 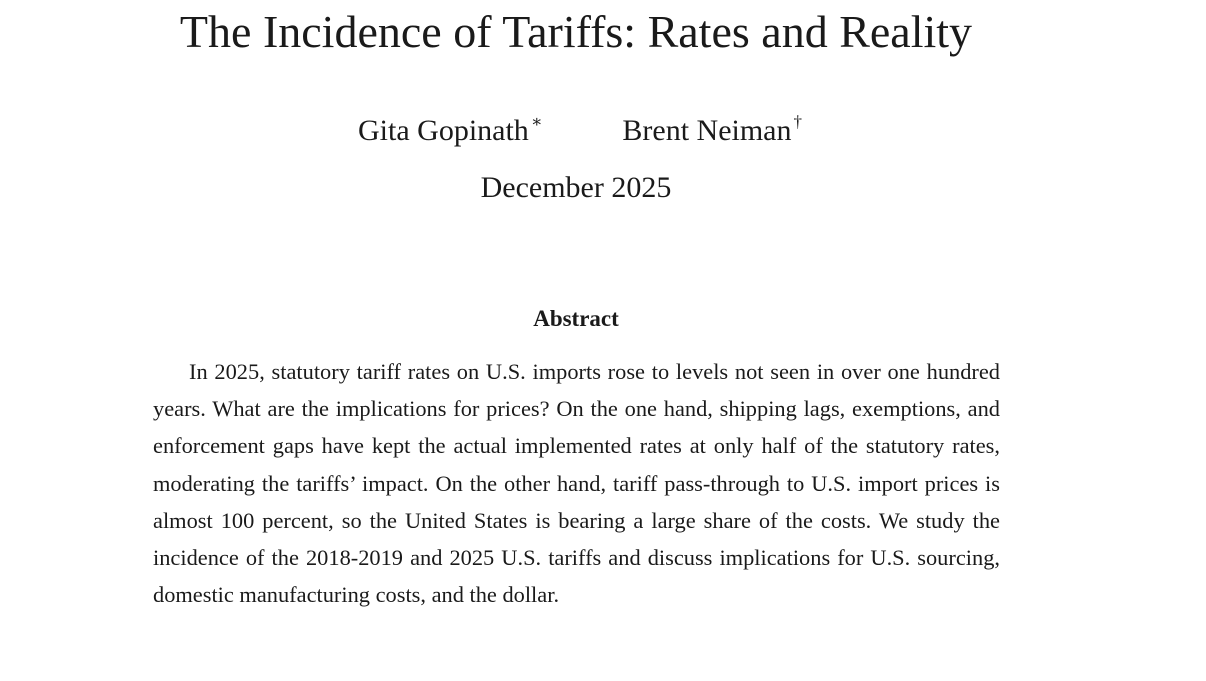 What do you see at coordinates (798, 121) in the screenshot?
I see `footnote-mark-dagger: †` at bounding box center [798, 121].